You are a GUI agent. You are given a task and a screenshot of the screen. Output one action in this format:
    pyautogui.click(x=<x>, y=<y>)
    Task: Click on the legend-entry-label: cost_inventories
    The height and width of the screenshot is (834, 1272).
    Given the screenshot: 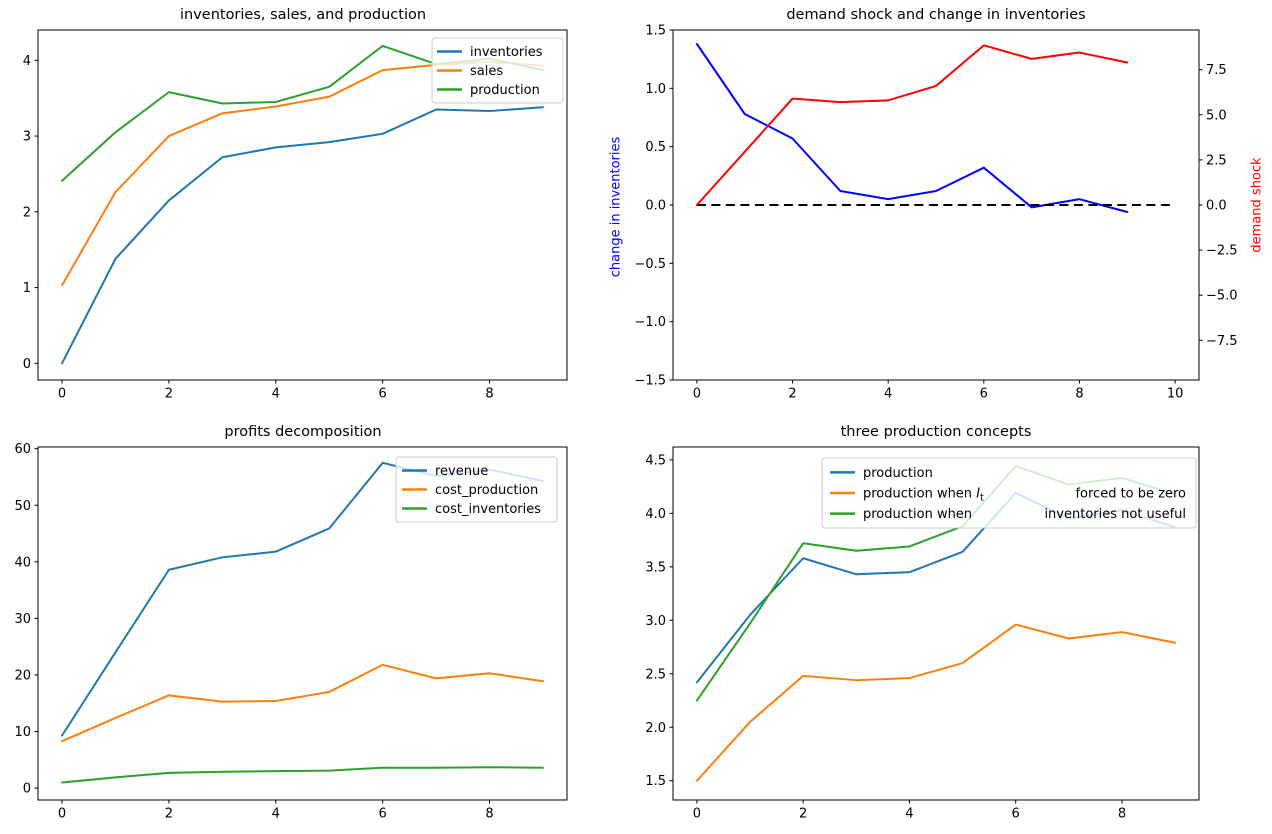 What is the action you would take?
    pyautogui.click(x=488, y=509)
    